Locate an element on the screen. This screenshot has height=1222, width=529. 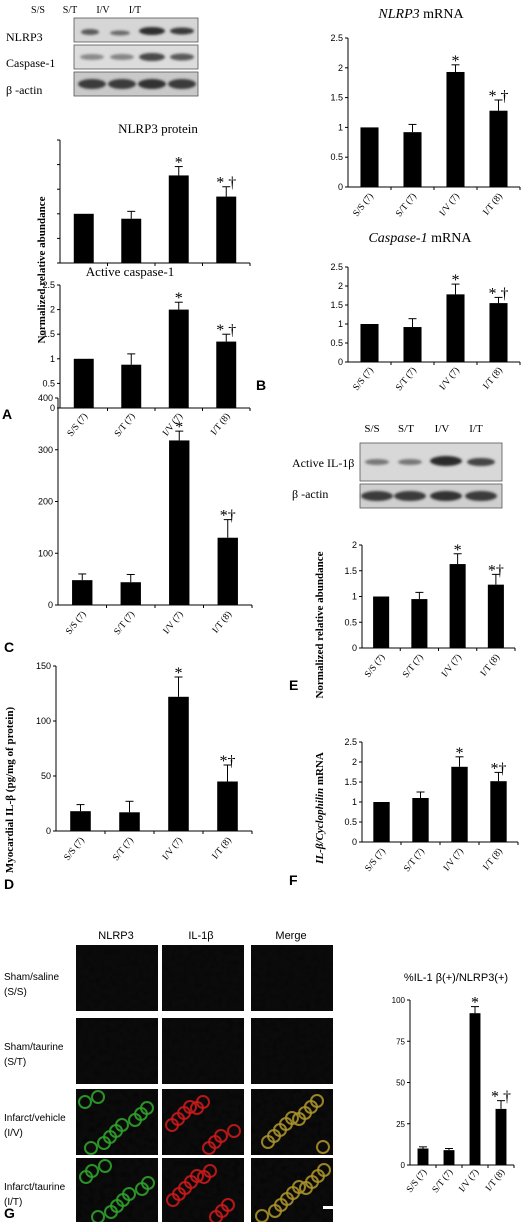
blot-a-band-label-2: Caspase-1 is located at coordinates (30, 63).